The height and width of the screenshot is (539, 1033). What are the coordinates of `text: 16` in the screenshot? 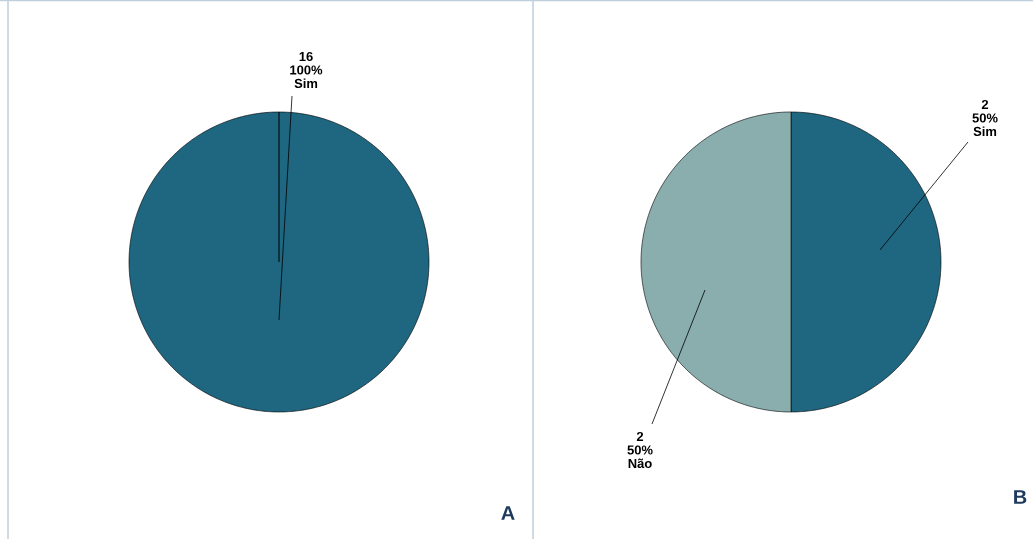 It's located at (306, 56).